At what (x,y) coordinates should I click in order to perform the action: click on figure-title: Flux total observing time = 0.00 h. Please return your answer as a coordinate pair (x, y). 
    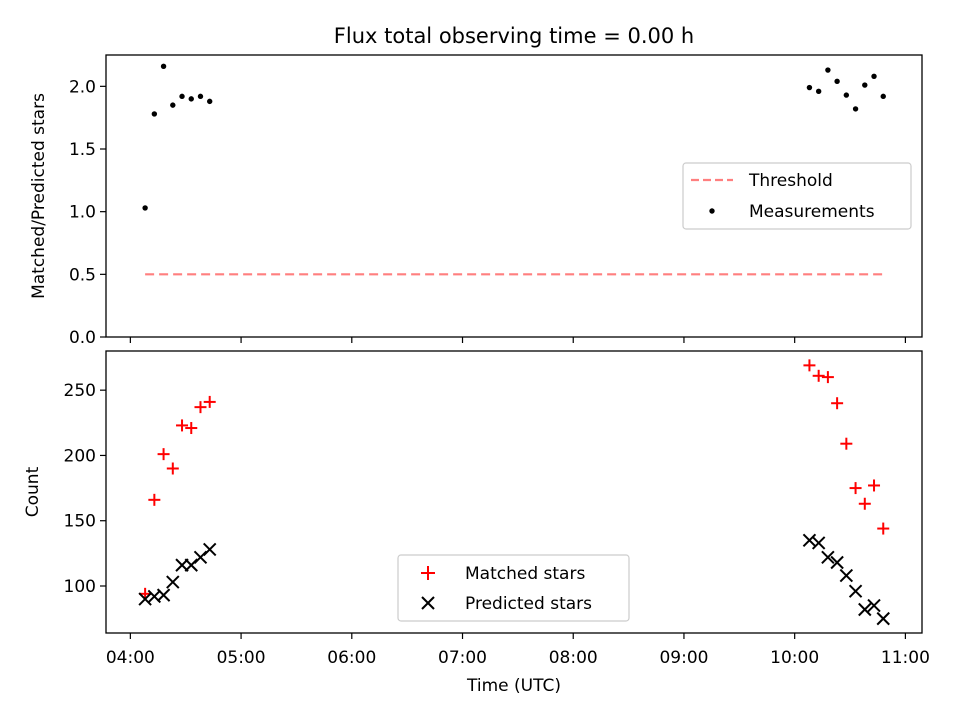
    Looking at the image, I should click on (514, 36).